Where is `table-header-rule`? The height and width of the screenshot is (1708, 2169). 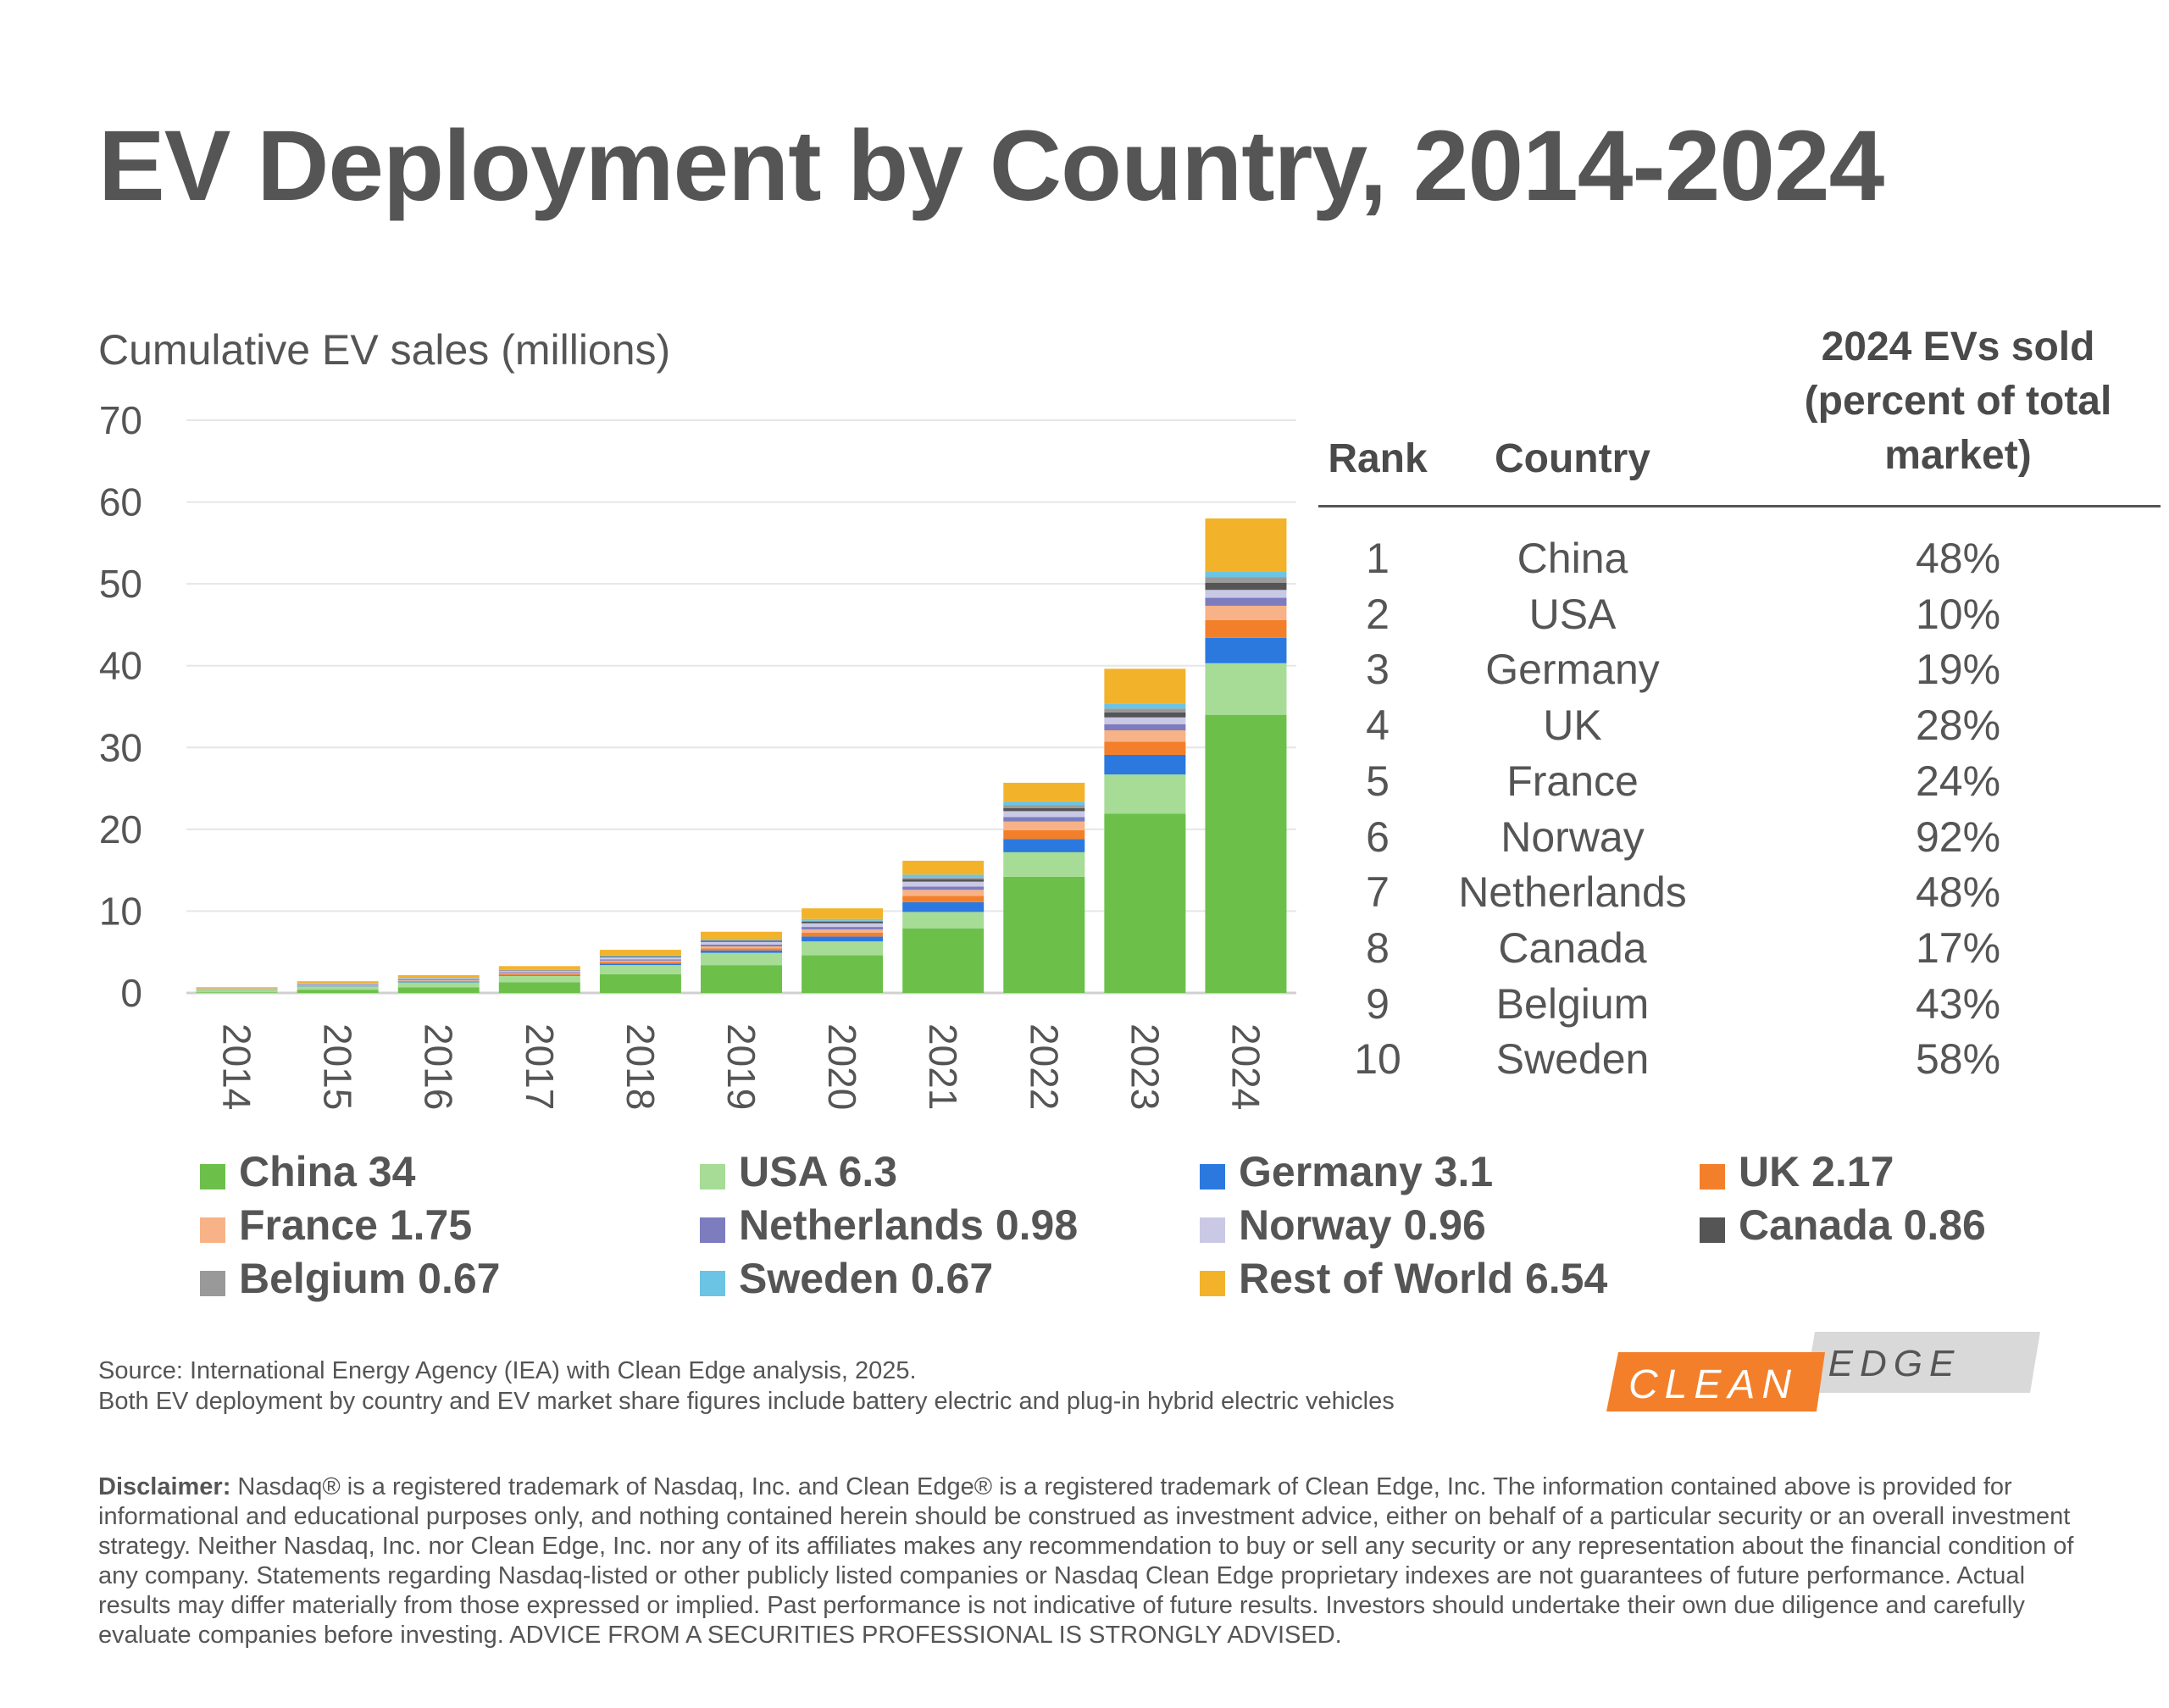
table-header-rule is located at coordinates (1739, 506).